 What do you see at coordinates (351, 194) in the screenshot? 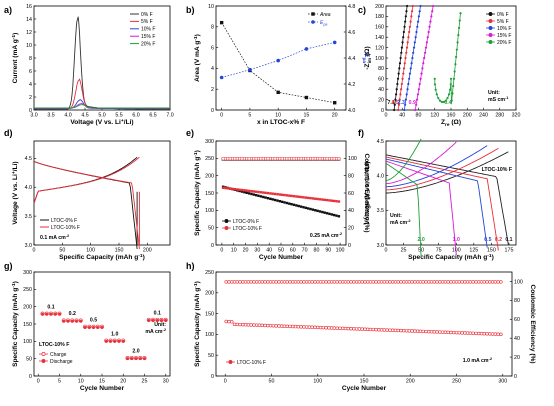
I see `y2-tick-label: 60` at bounding box center [351, 194].